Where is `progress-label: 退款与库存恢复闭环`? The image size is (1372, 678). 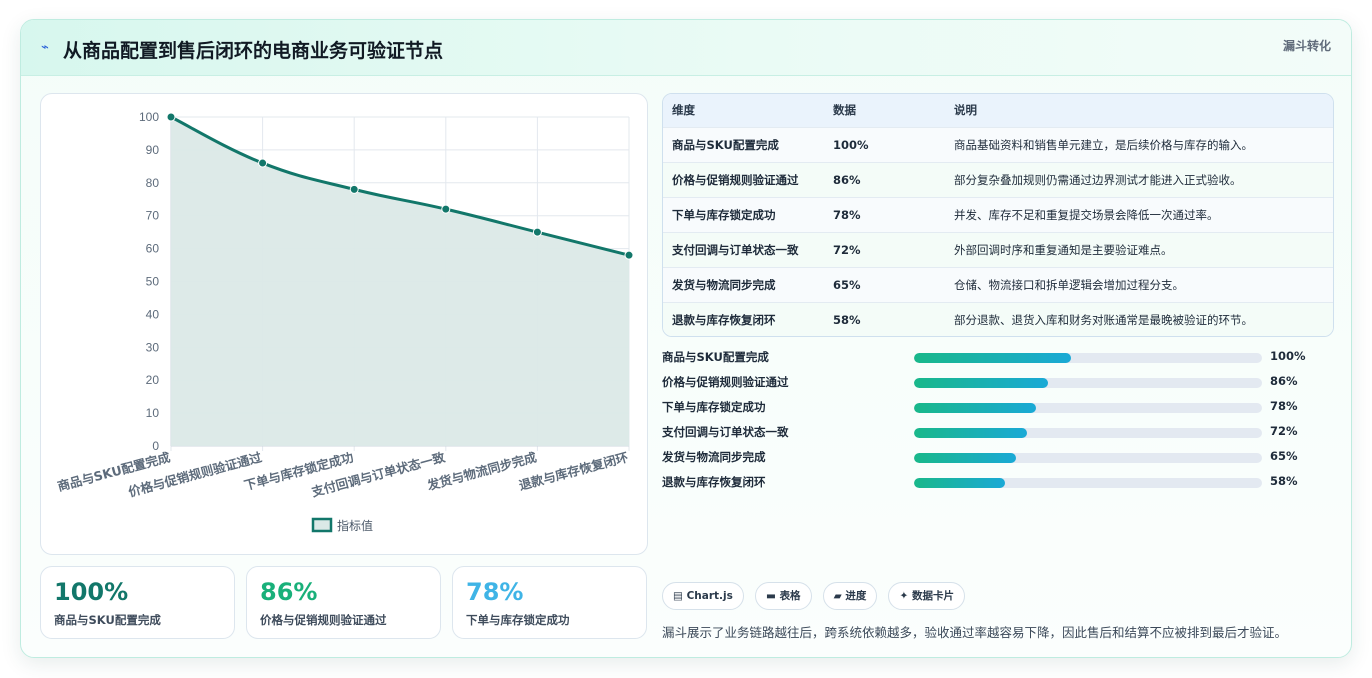 progress-label: 退款与库存恢复闭环 is located at coordinates (714, 482).